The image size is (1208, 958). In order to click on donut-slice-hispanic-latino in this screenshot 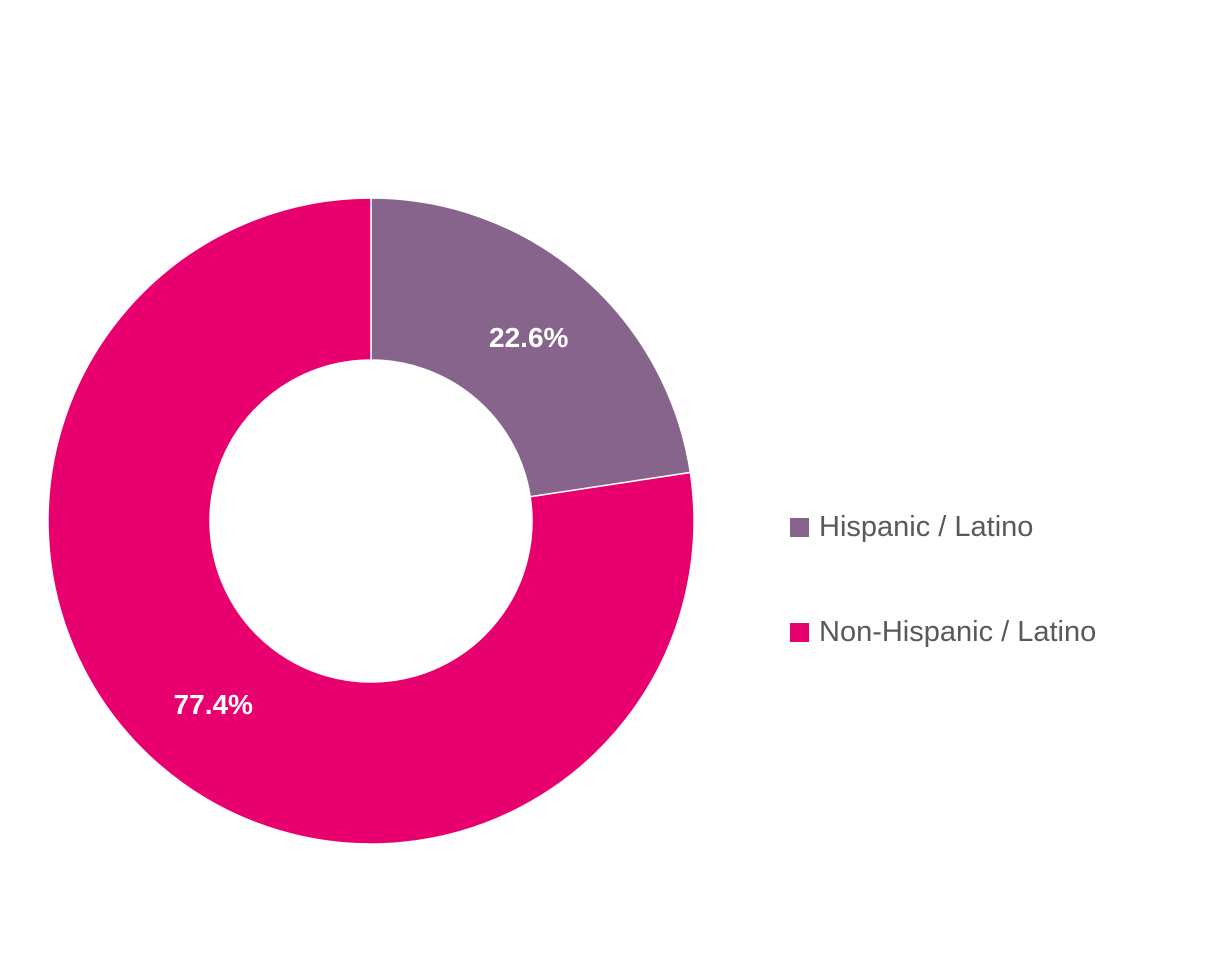, I will do `click(531, 347)`.